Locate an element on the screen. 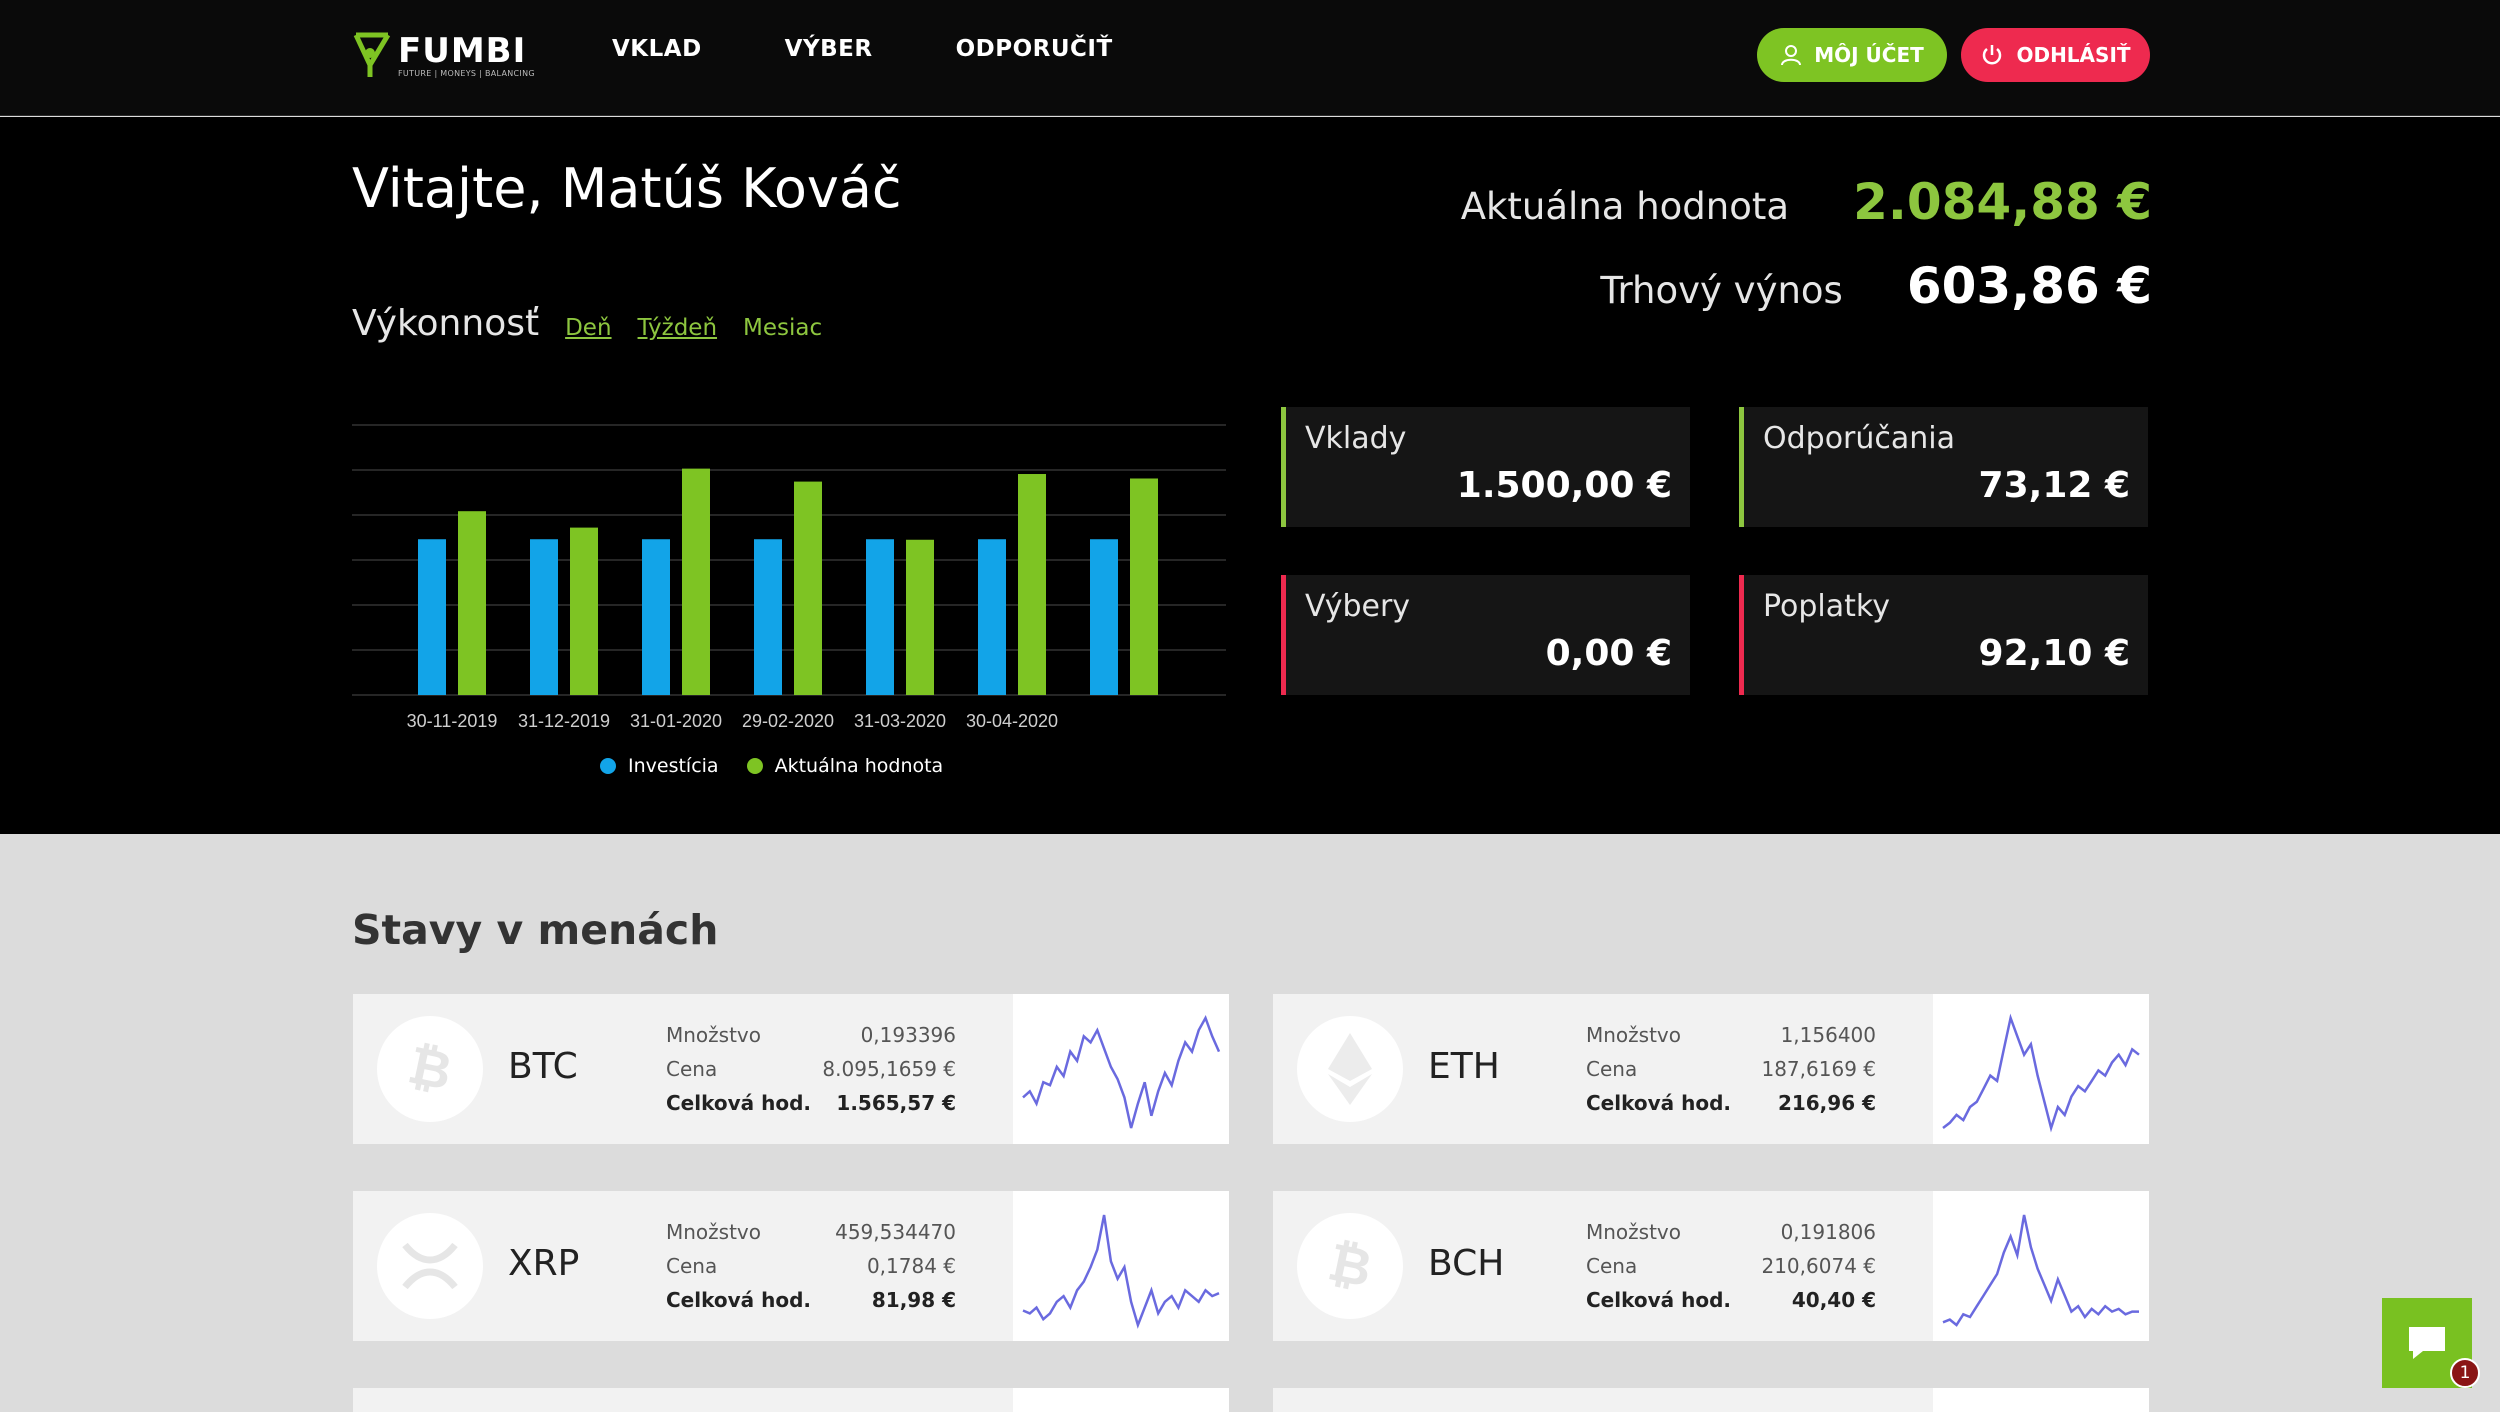 This screenshot has width=2500, height=1412. legend-item-current-value: Aktuálna hodnota is located at coordinates (844, 766).